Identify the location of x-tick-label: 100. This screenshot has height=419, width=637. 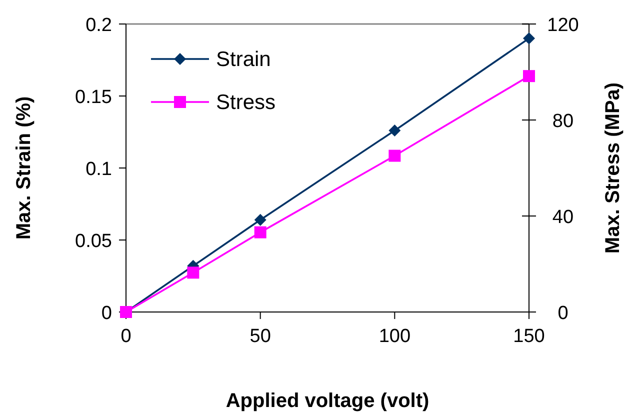
(394, 336).